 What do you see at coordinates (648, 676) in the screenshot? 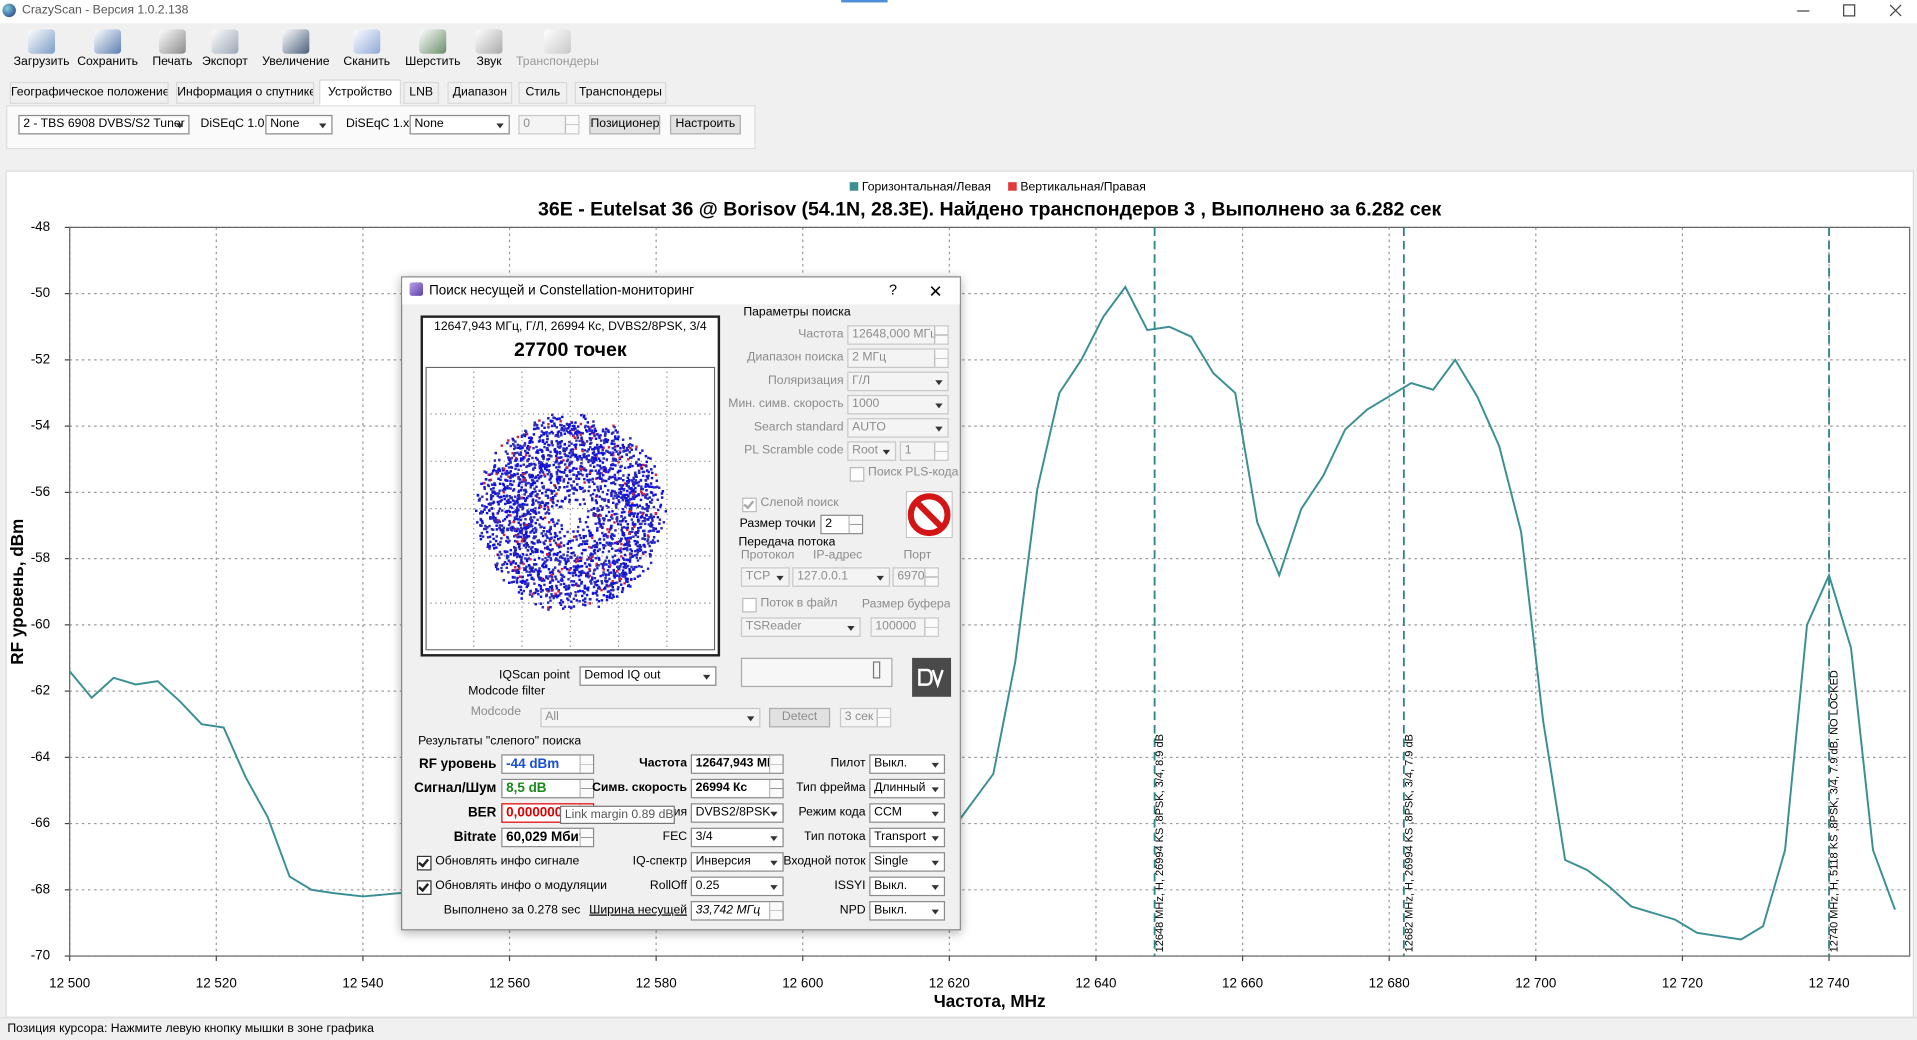
I see `combo-box: Demod IQ out` at bounding box center [648, 676].